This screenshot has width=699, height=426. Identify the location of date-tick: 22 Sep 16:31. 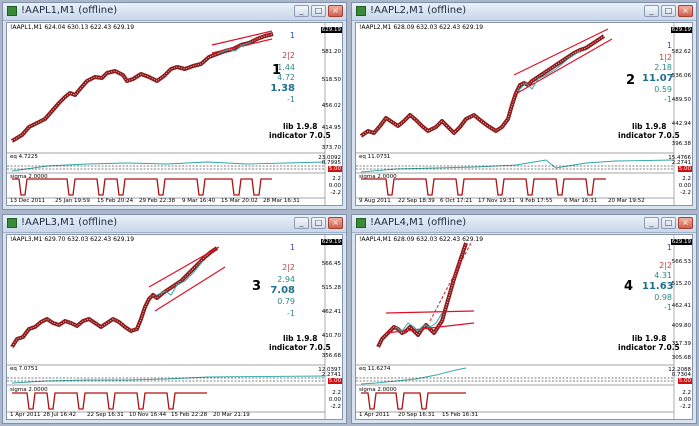
(105, 415).